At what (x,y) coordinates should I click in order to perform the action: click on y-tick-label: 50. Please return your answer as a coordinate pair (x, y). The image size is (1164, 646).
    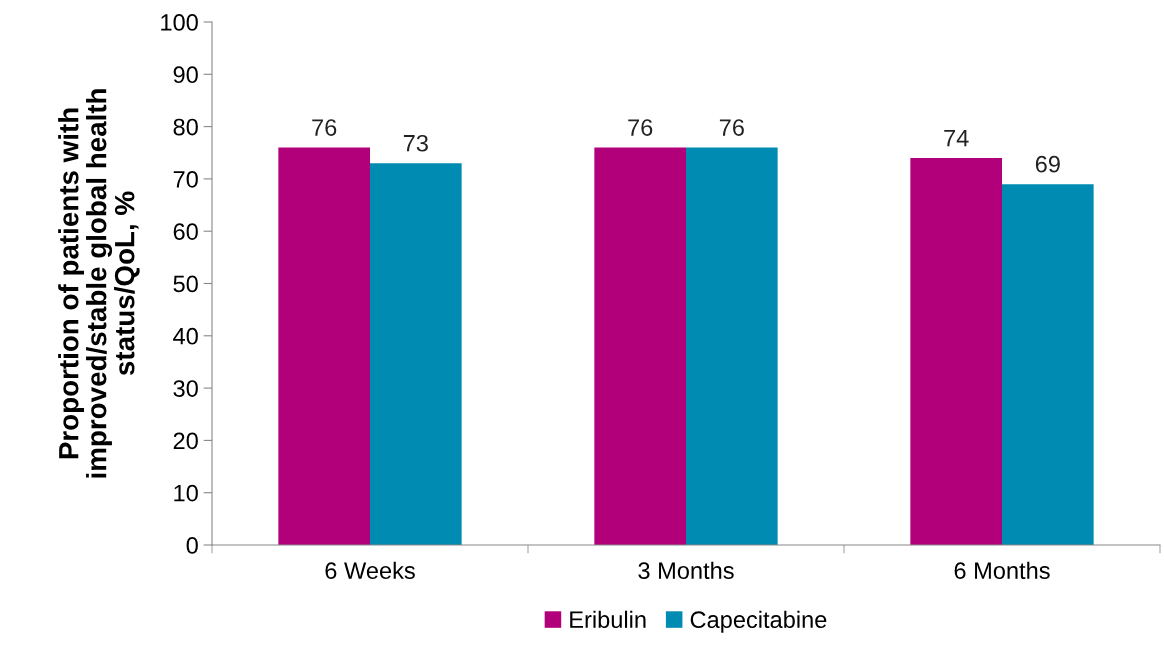
    Looking at the image, I should click on (185, 284).